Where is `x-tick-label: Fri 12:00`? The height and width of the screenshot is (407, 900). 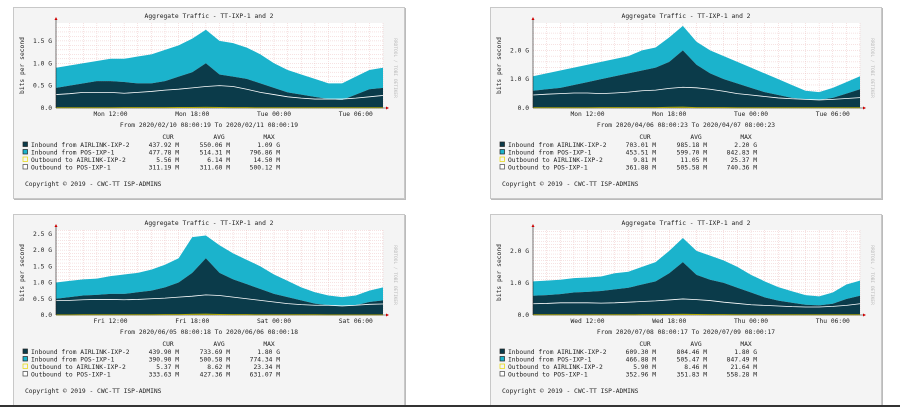 x-tick-label: Fri 12:00 is located at coordinates (110, 321).